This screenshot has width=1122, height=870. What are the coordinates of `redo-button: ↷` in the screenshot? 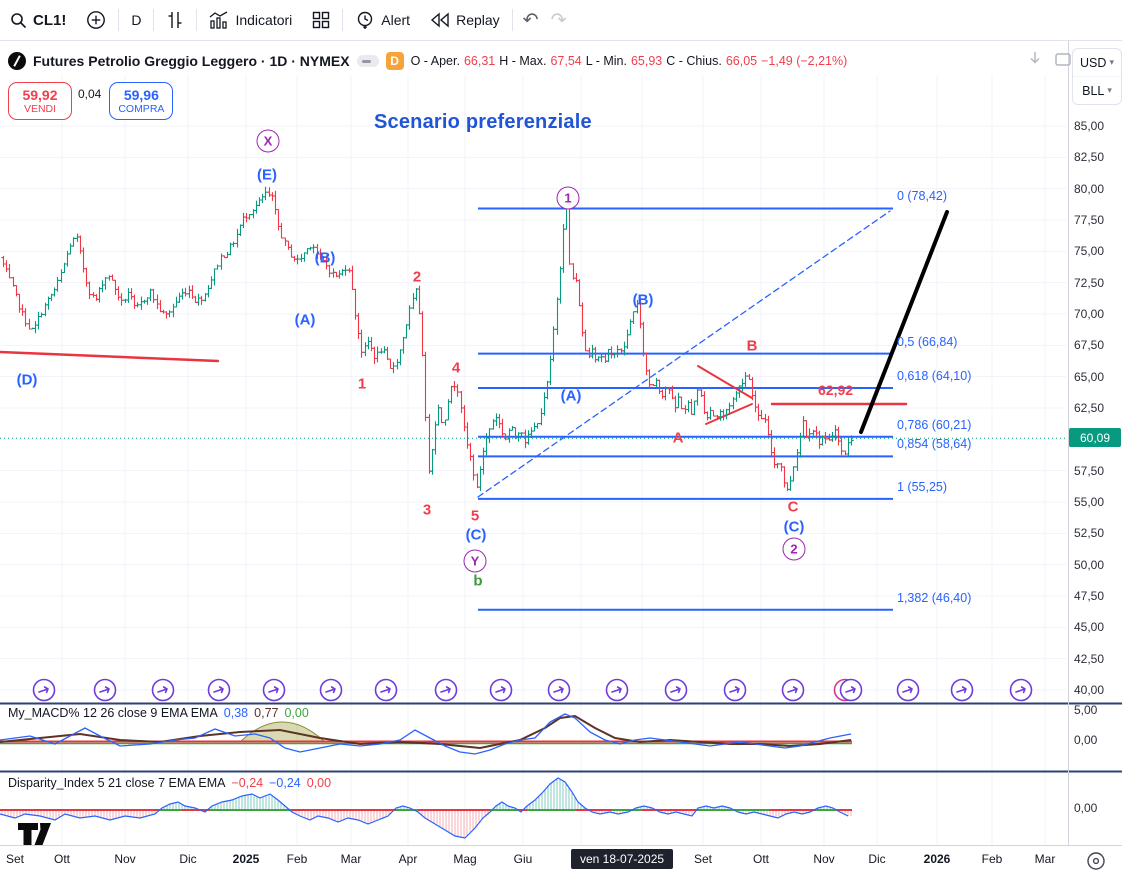 It's located at (559, 20).